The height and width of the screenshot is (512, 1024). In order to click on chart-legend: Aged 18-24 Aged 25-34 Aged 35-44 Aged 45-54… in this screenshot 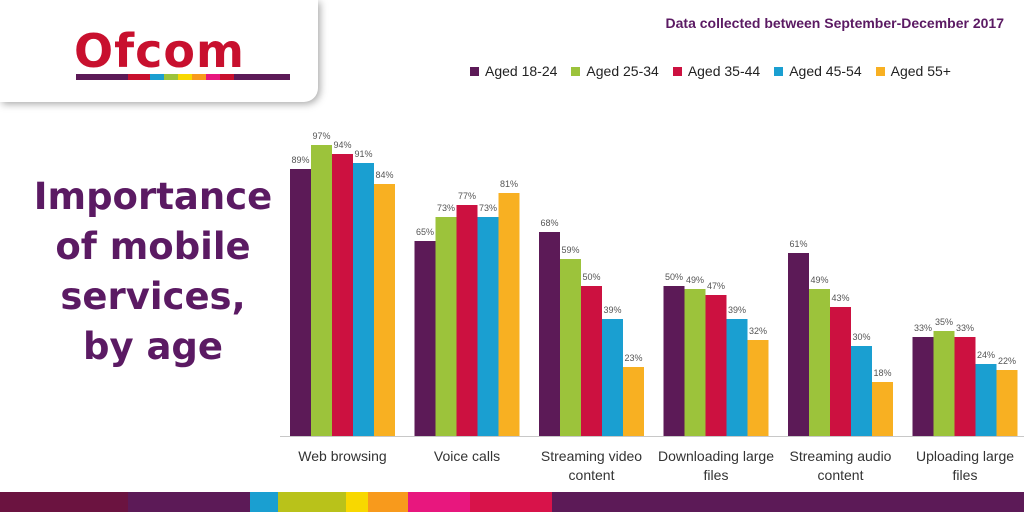, I will do `click(710, 71)`.